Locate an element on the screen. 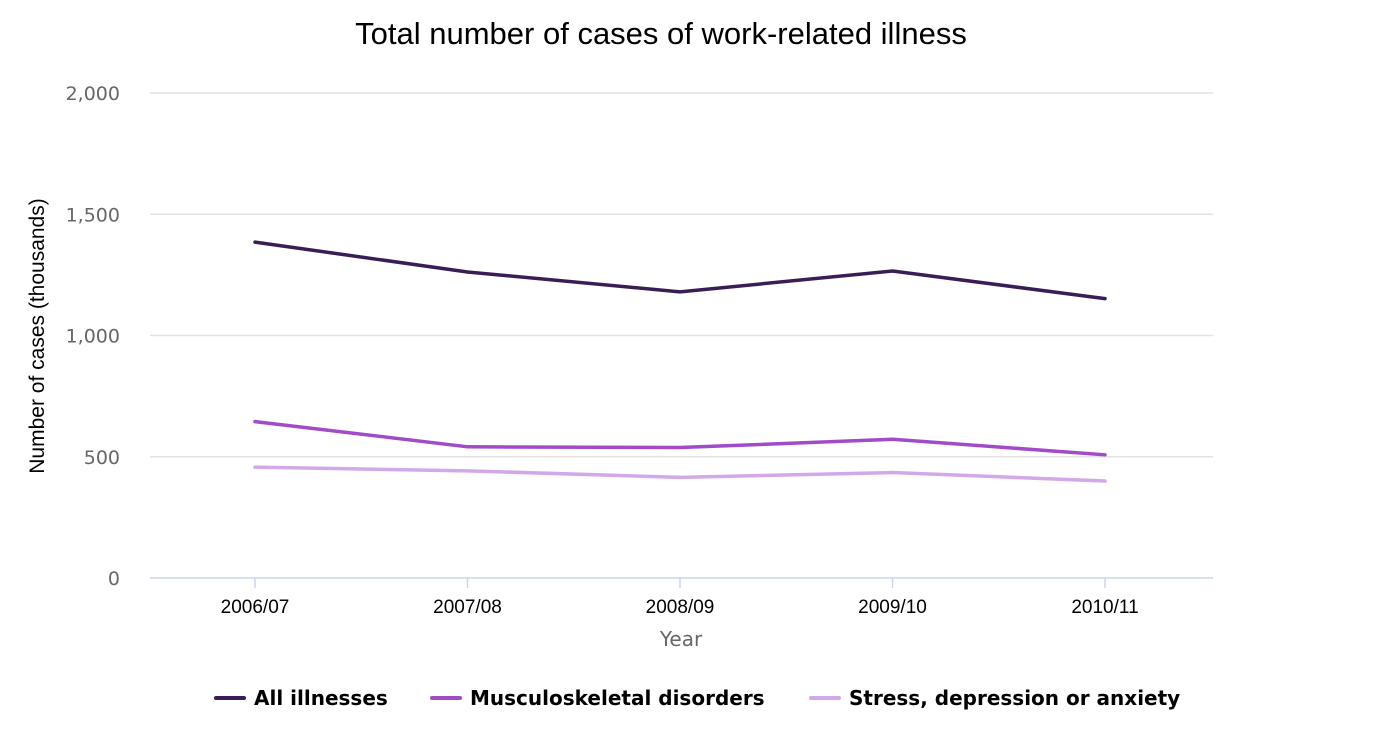  x-tick-label: 2010/11 is located at coordinates (1104, 607).